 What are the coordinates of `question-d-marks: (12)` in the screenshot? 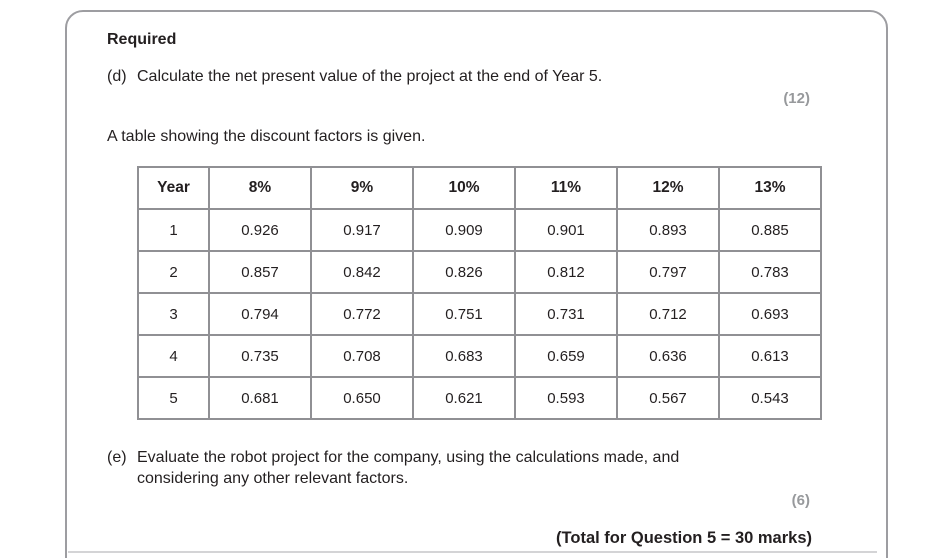 It's located at (796, 98).